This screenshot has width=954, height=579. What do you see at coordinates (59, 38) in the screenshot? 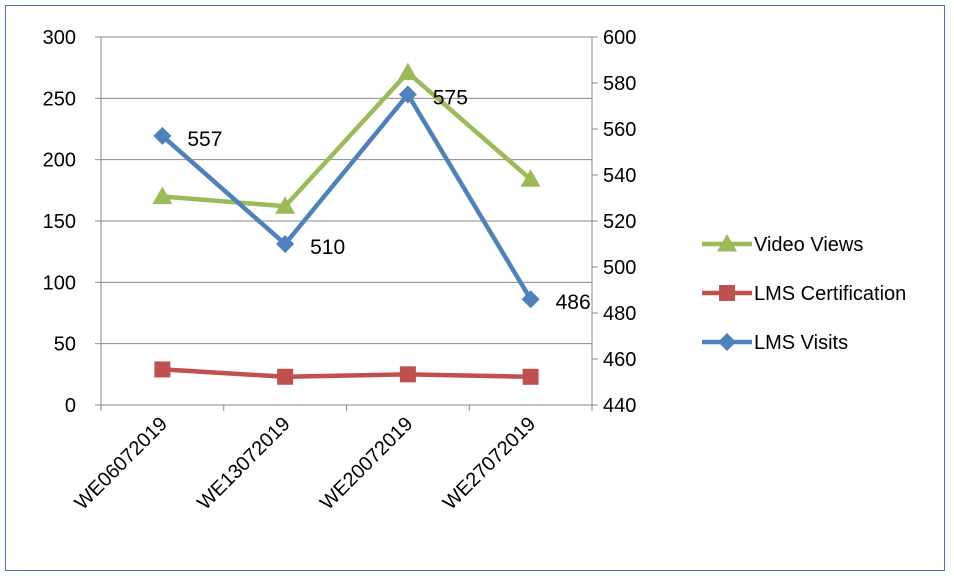
I see `left-tick-label: 300` at bounding box center [59, 38].